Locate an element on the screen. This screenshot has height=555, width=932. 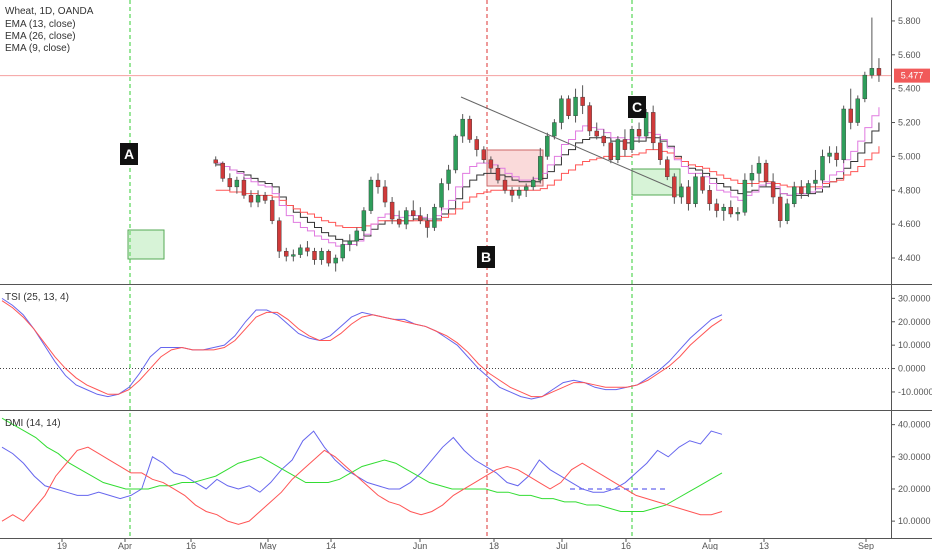
time-tick-label: Jul is located at coordinates (562, 545).